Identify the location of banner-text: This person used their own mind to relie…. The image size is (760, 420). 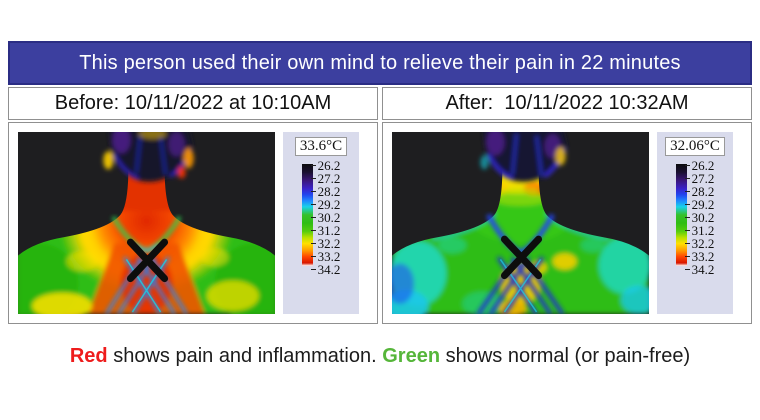
(380, 62).